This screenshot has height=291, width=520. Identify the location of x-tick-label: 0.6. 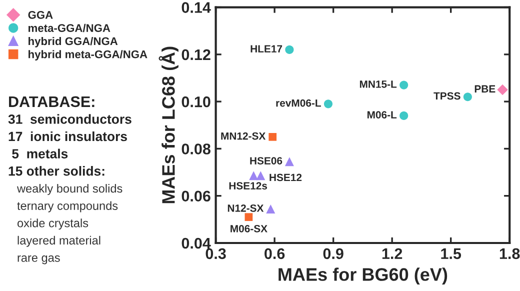
(274, 254).